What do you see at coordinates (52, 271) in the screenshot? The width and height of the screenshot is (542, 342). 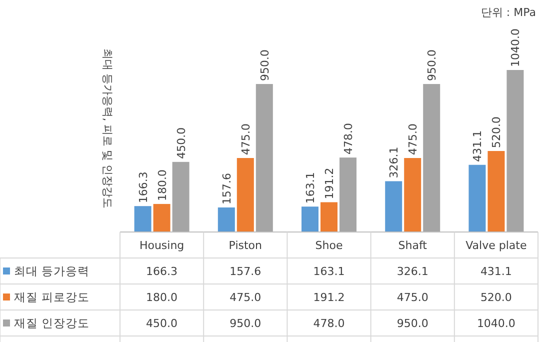 I see `legend-label: 최대 등가응력` at bounding box center [52, 271].